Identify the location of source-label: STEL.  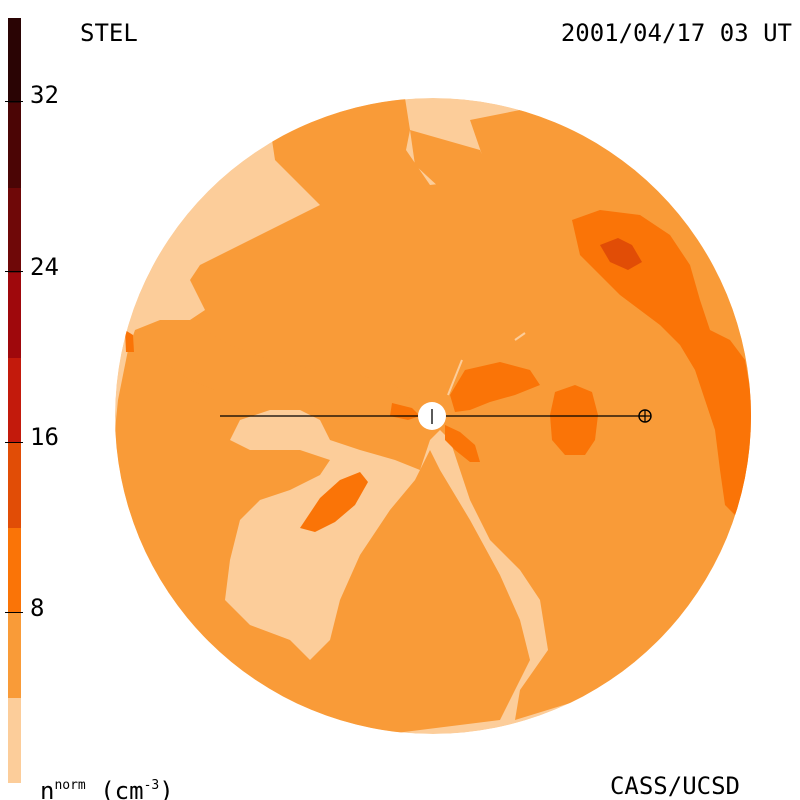
(109, 33).